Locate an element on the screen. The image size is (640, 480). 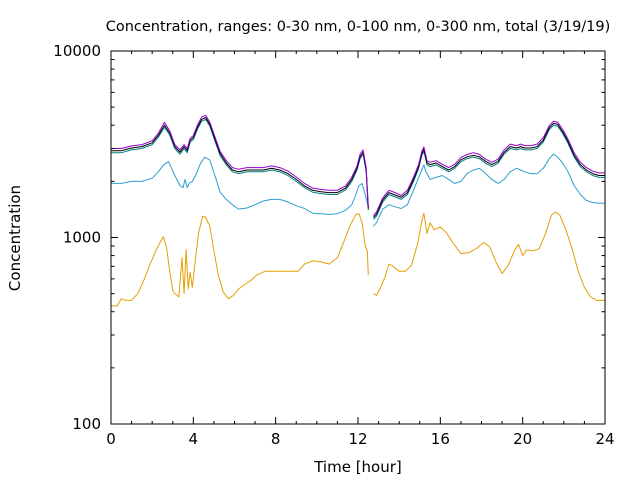
x-tick-label: 0 is located at coordinates (111, 439).